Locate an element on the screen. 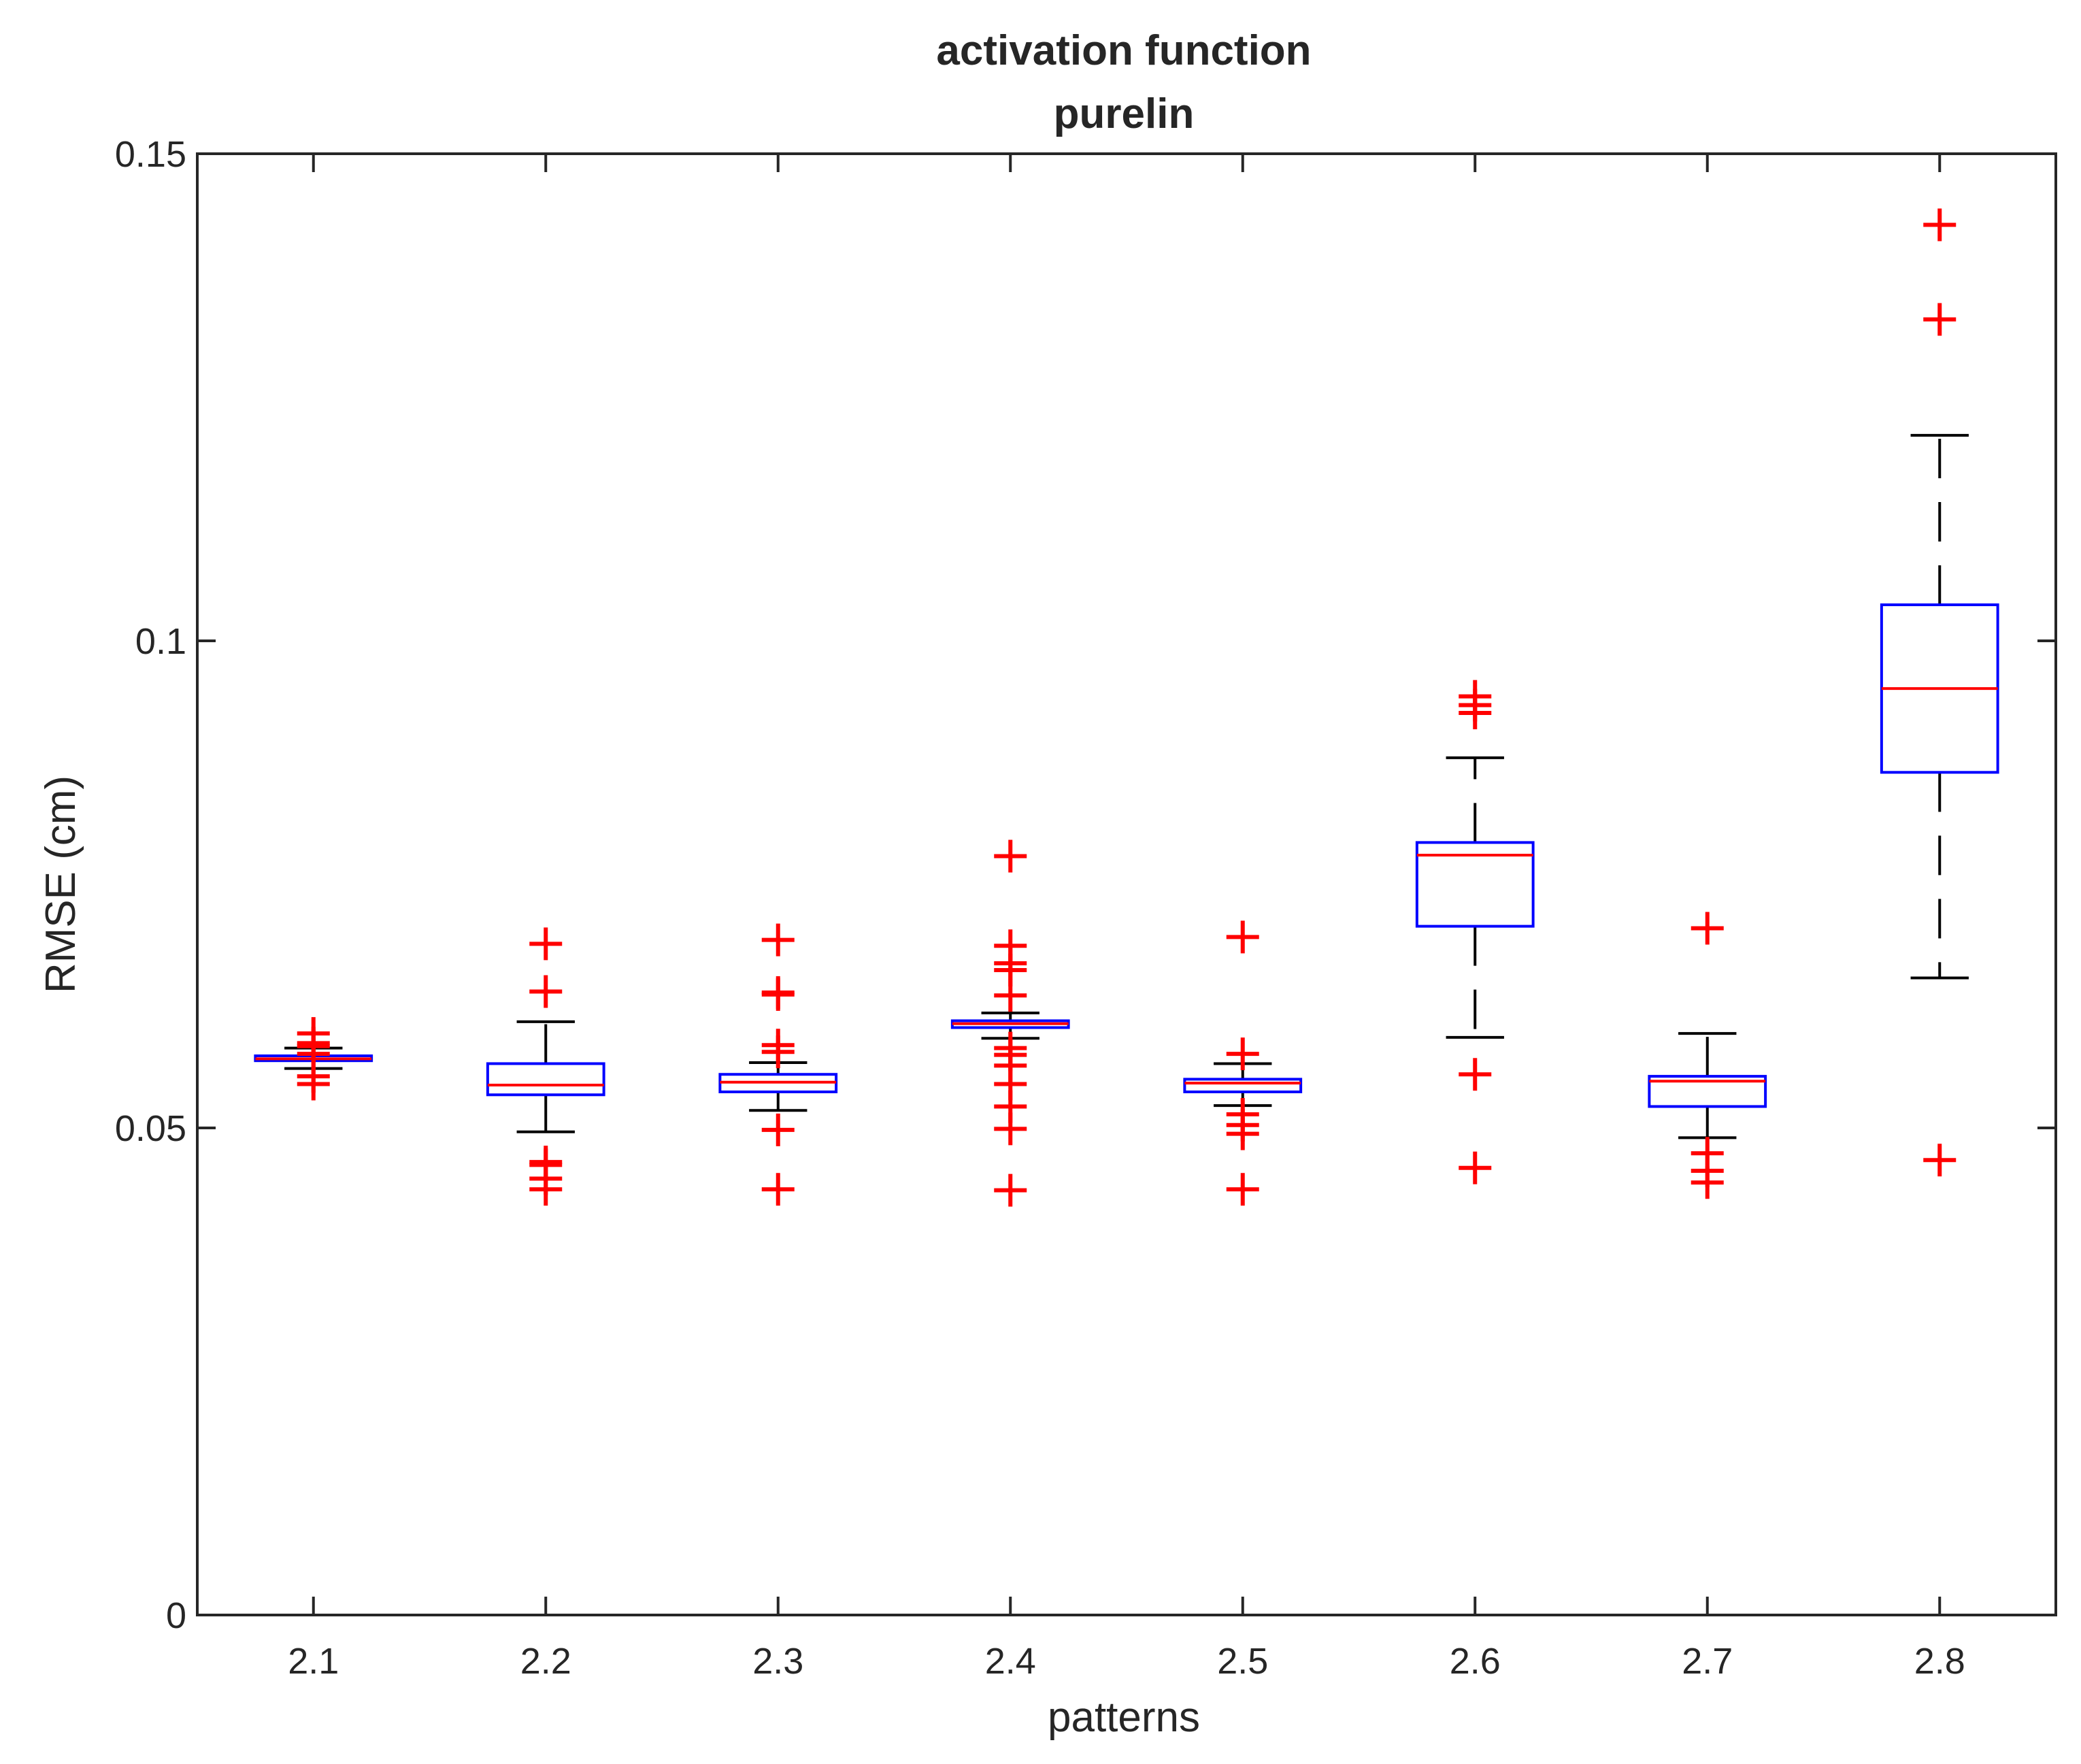  box-group-2.2 is located at coordinates (545, 1066).